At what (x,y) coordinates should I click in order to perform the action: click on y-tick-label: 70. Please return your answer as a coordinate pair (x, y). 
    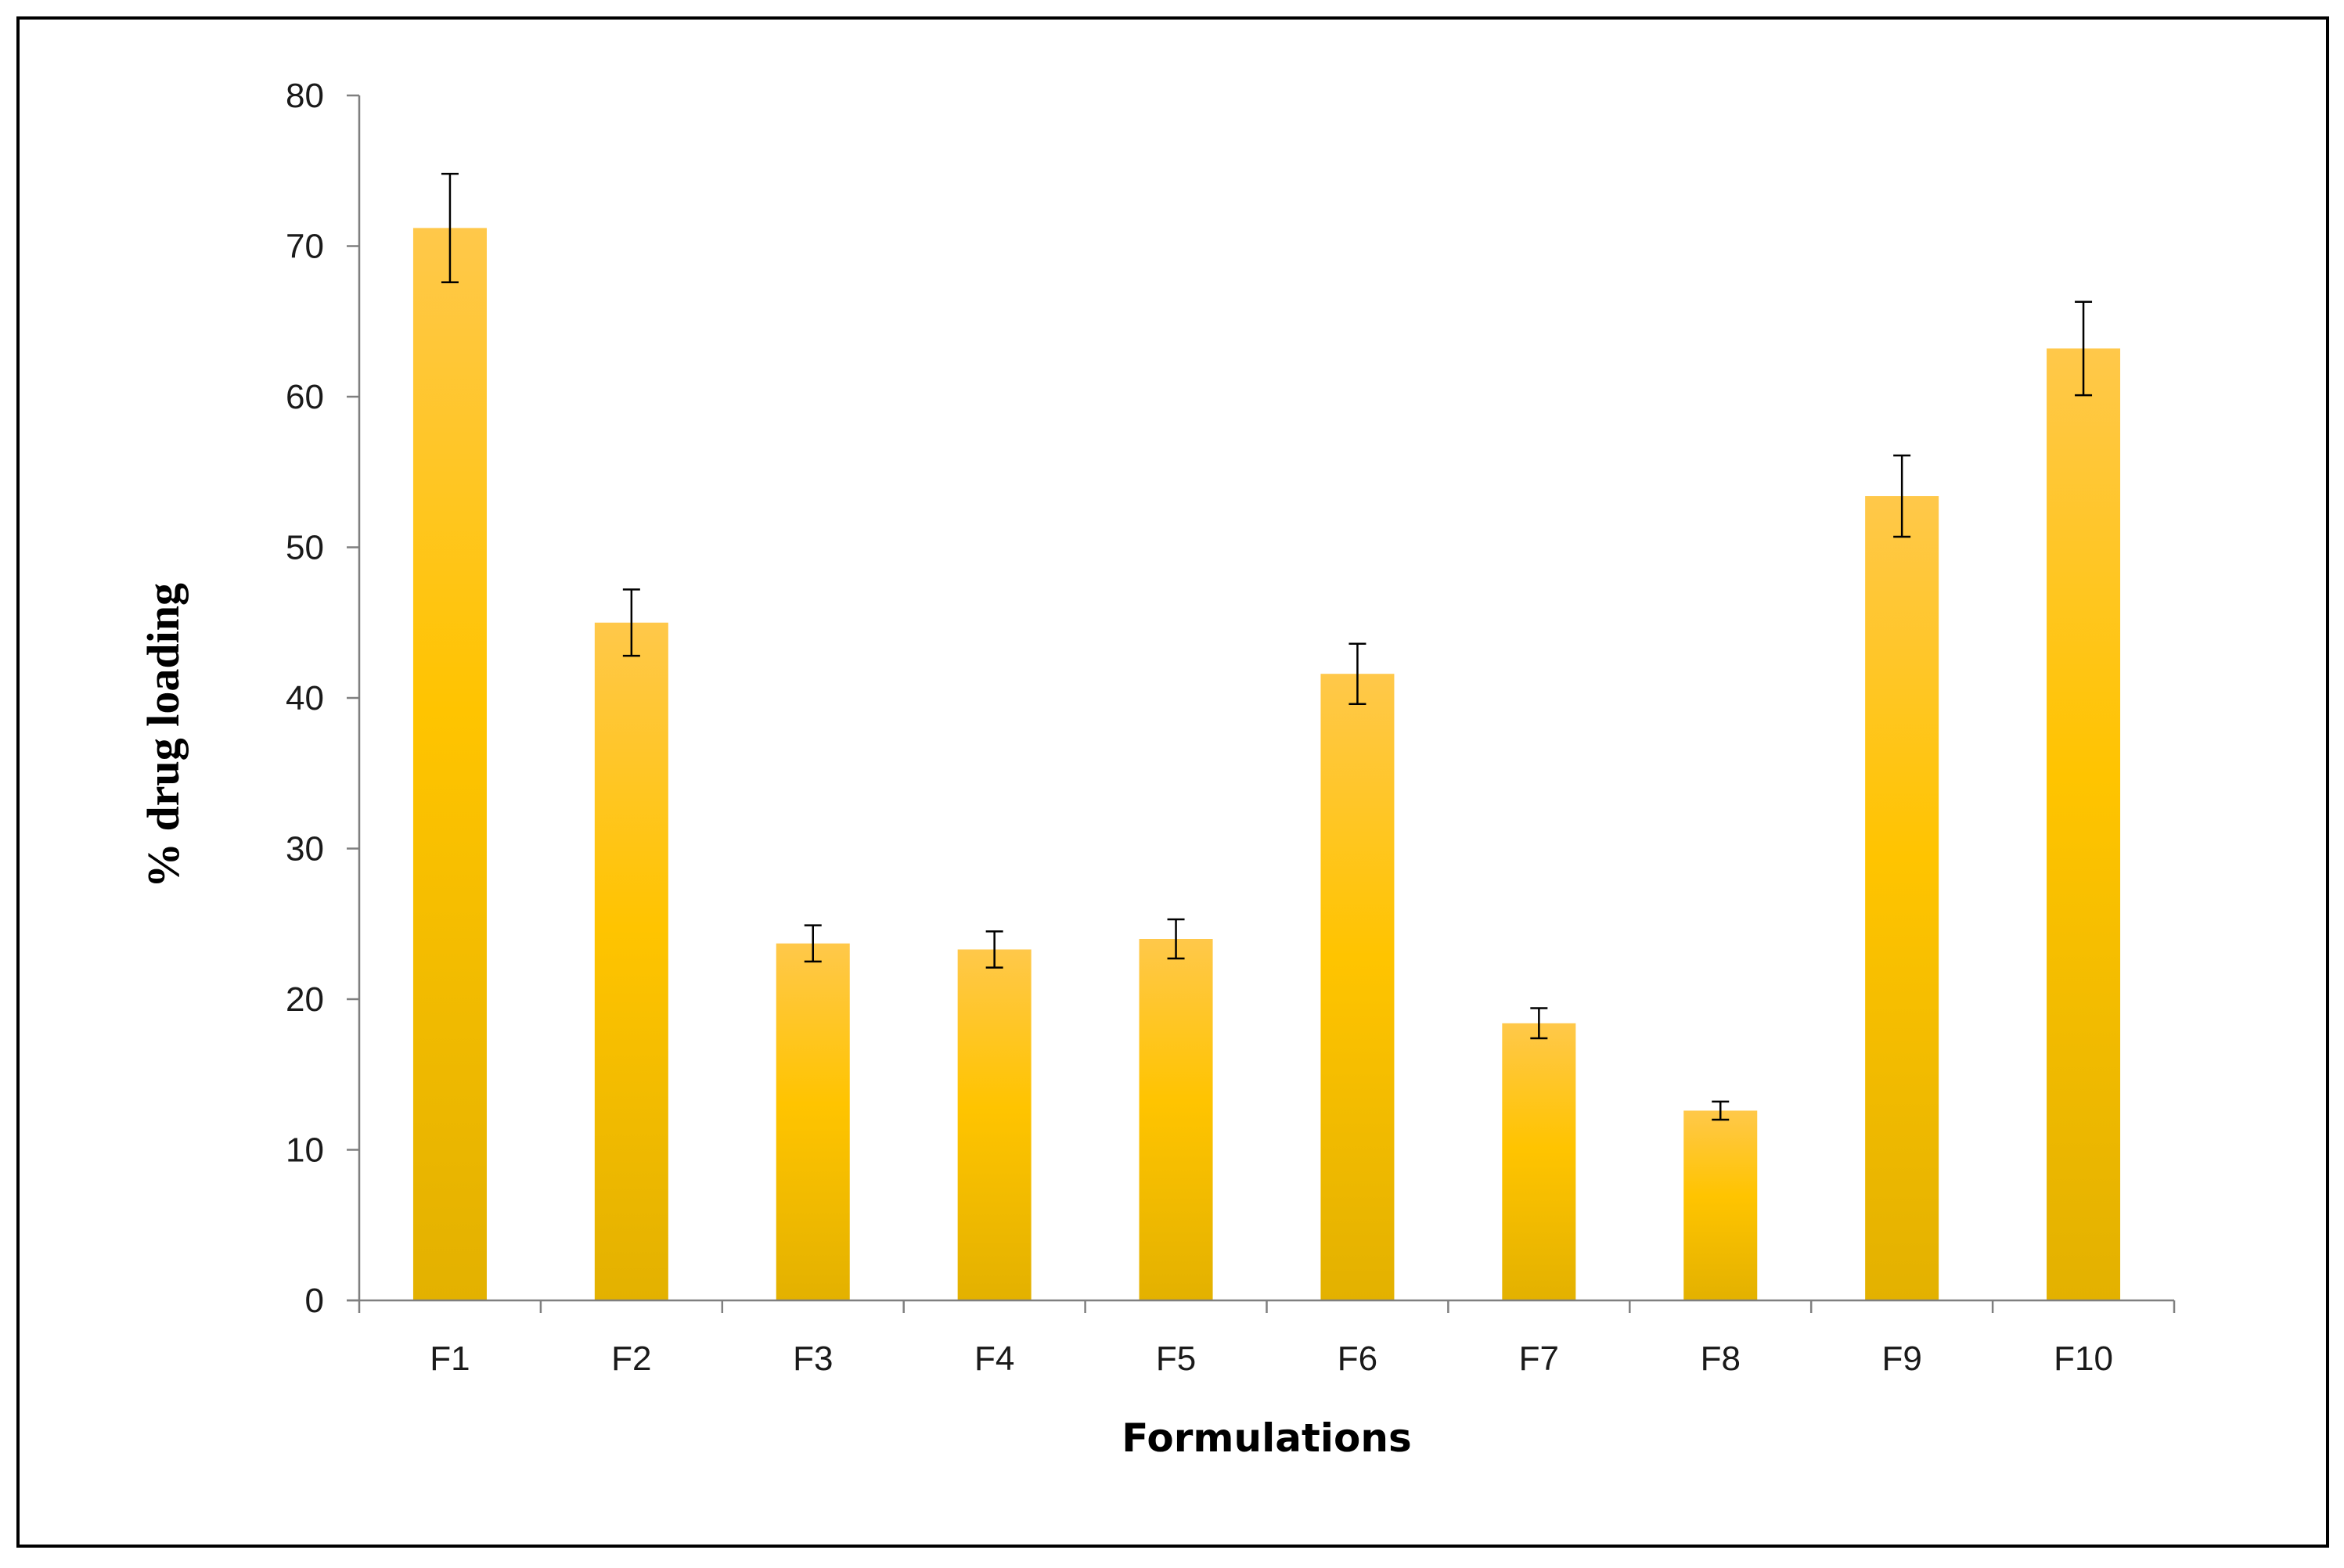
    Looking at the image, I should click on (305, 247).